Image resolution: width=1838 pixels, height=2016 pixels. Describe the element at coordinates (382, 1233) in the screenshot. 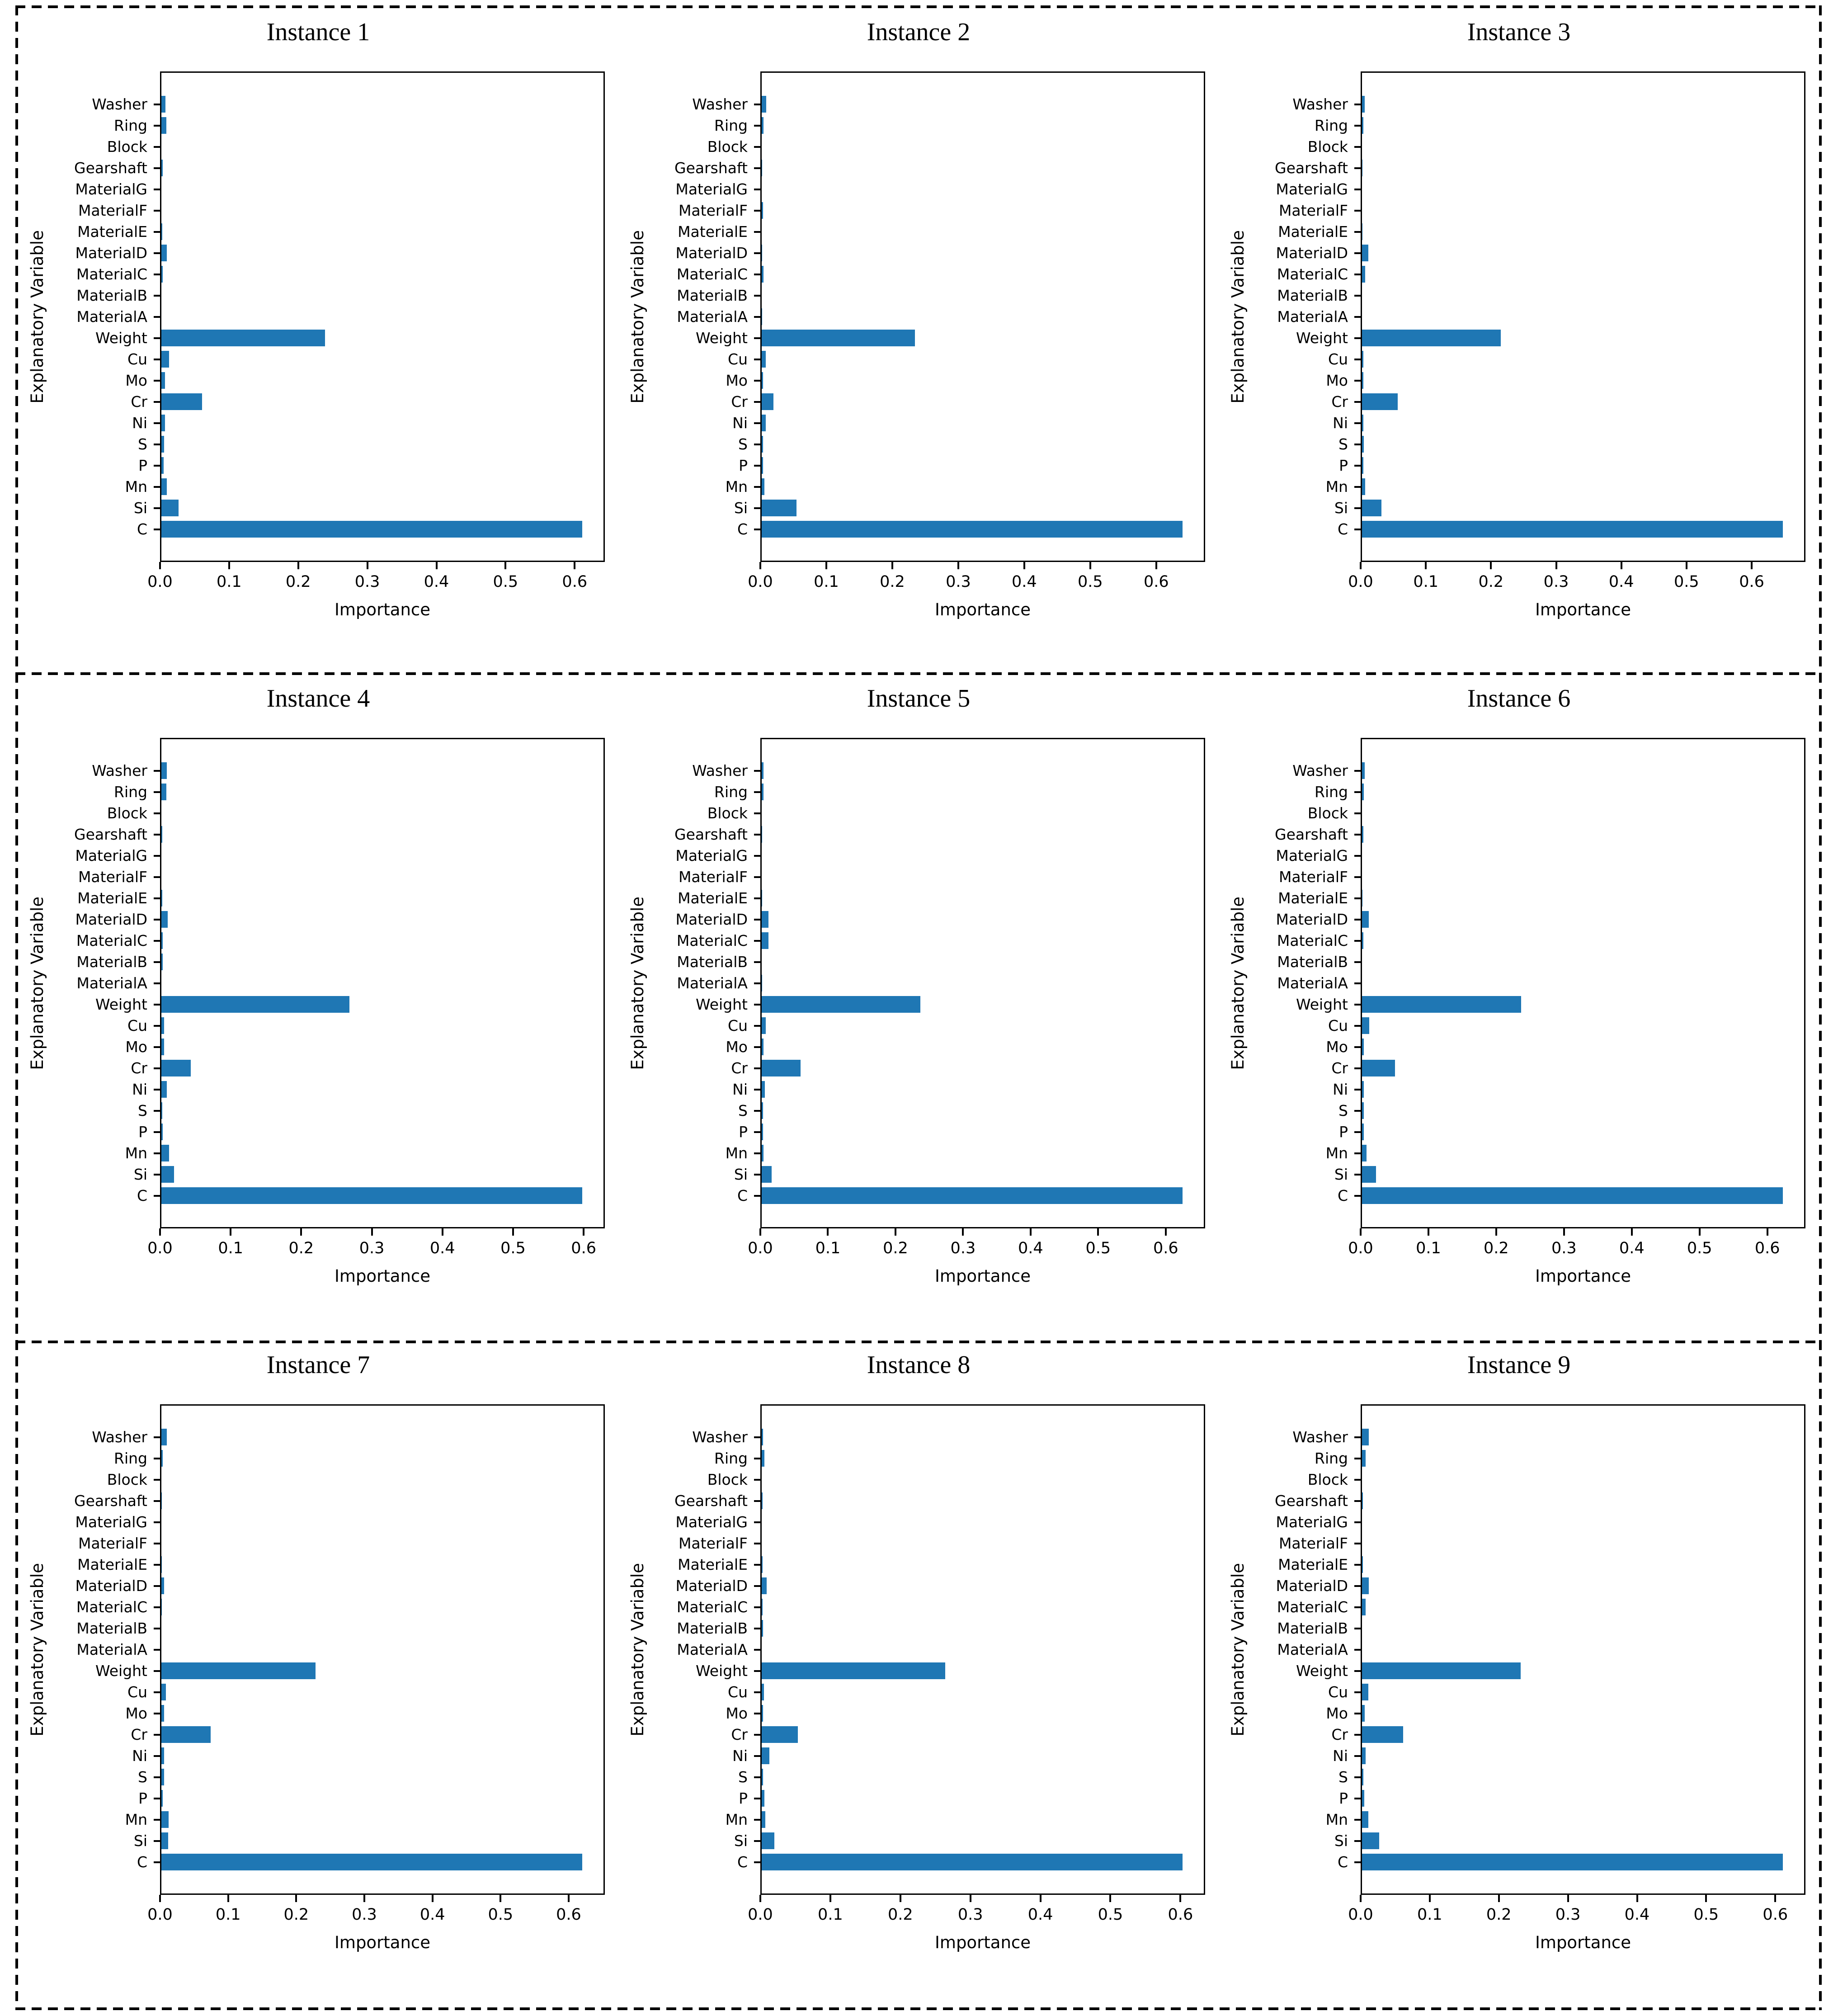

I see `x-tick-marks` at that location.